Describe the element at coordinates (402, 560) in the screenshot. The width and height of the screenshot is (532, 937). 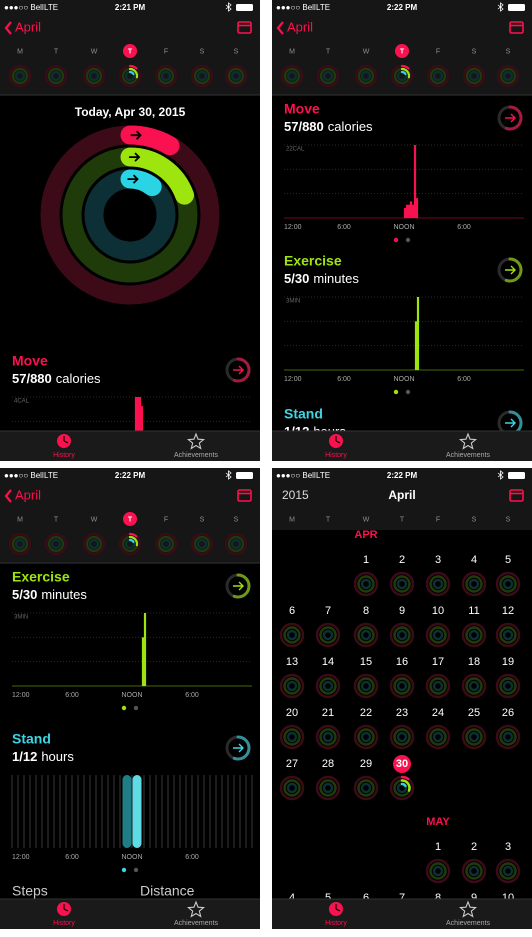
I see `calendar-day: 2` at that location.